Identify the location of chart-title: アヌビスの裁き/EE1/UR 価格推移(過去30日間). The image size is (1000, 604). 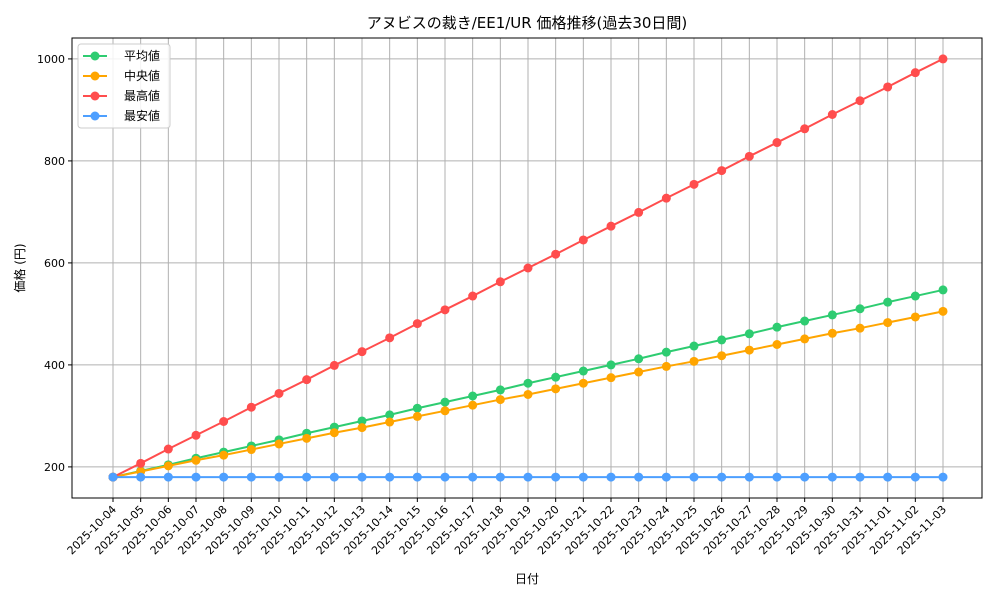
(527, 23).